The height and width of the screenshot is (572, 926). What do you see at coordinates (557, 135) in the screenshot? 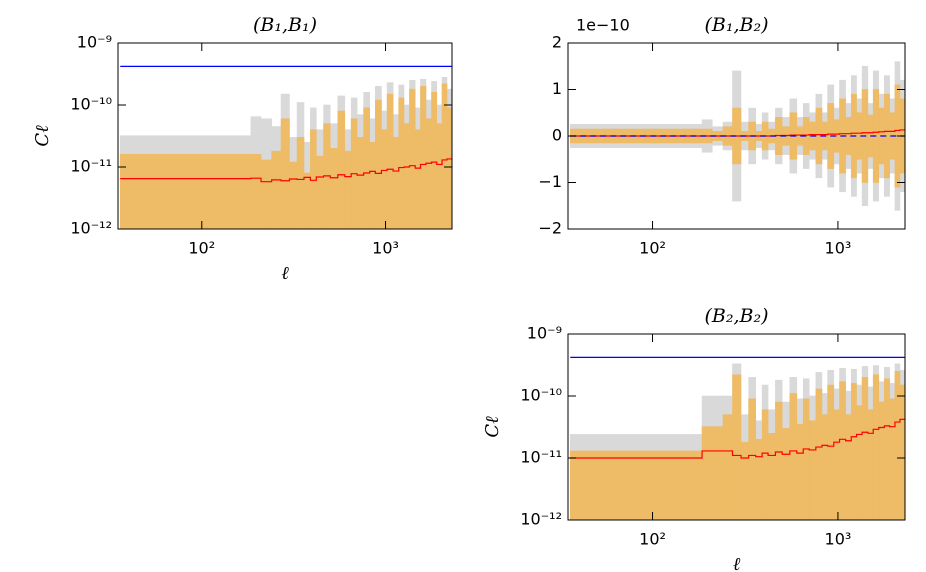
I see `y-tick-label: 0` at bounding box center [557, 135].